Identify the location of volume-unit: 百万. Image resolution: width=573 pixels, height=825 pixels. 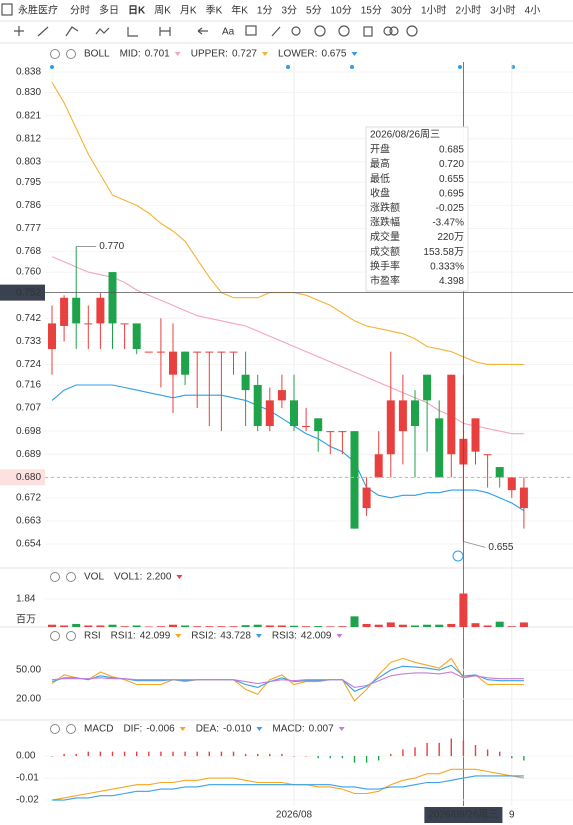
(26, 620).